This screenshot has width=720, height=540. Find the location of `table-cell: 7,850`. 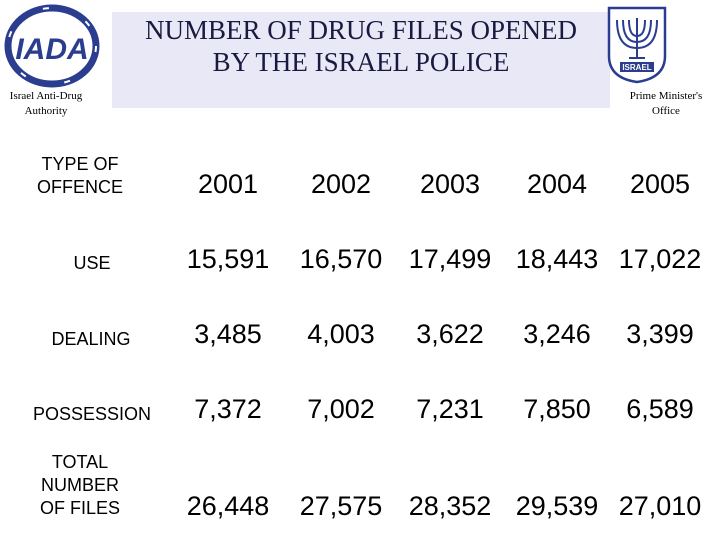

table-cell: 7,850 is located at coordinates (557, 409).